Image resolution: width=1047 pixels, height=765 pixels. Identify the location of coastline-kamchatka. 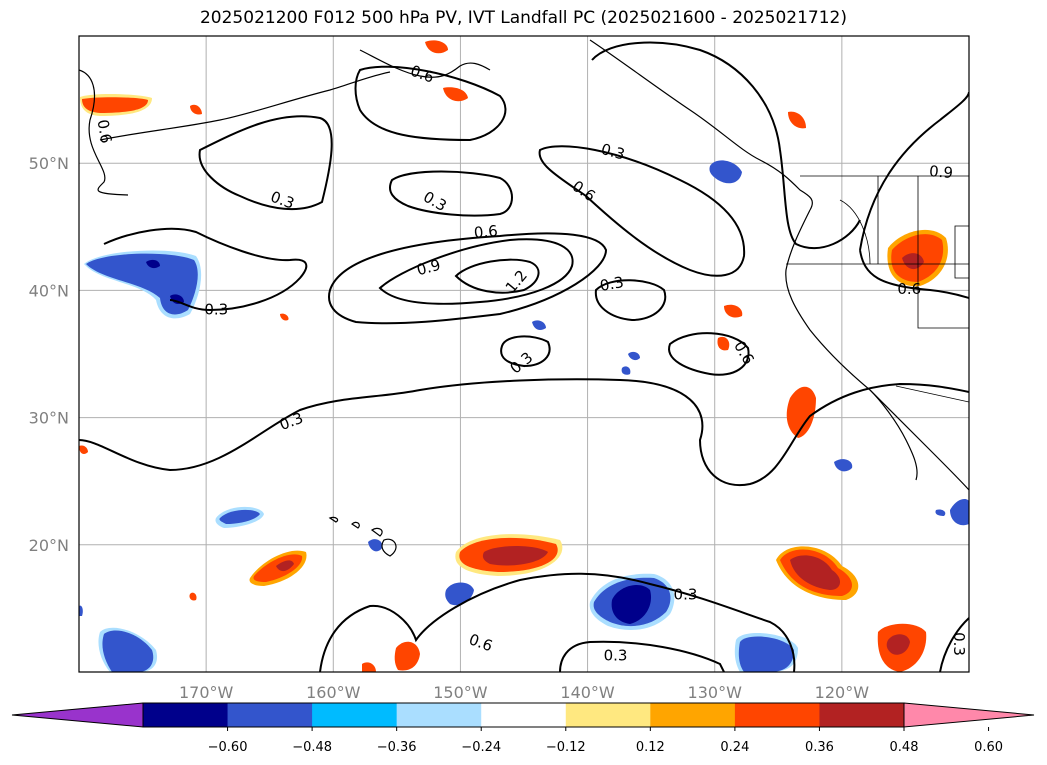
(104, 132).